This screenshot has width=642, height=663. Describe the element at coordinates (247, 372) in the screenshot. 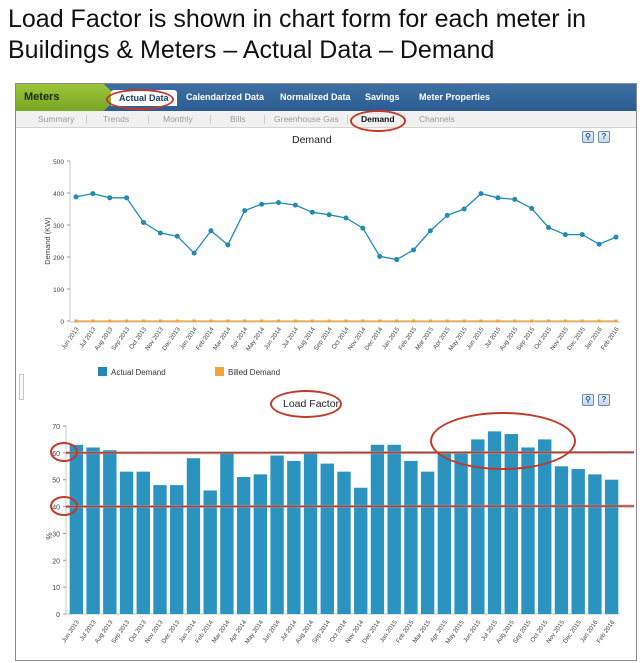

I see `legend-billed-demand: Billed Demand` at that location.